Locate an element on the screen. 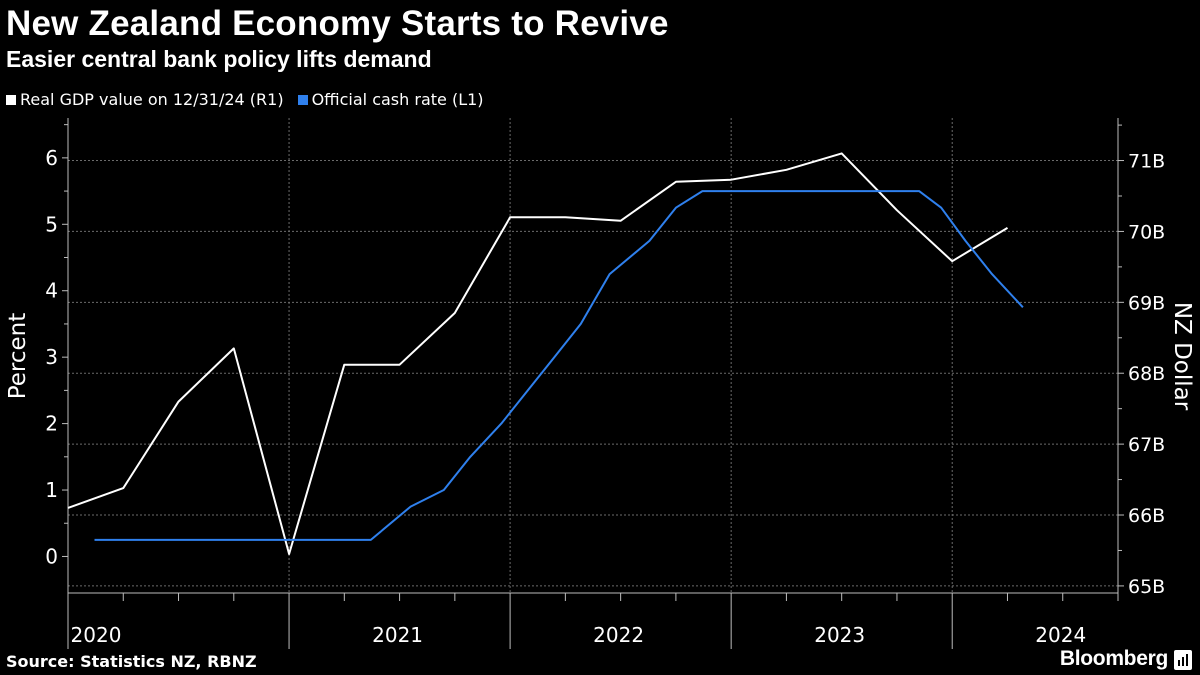 The width and height of the screenshot is (1200, 675). y-right-tick-label: 71B is located at coordinates (1146, 162).